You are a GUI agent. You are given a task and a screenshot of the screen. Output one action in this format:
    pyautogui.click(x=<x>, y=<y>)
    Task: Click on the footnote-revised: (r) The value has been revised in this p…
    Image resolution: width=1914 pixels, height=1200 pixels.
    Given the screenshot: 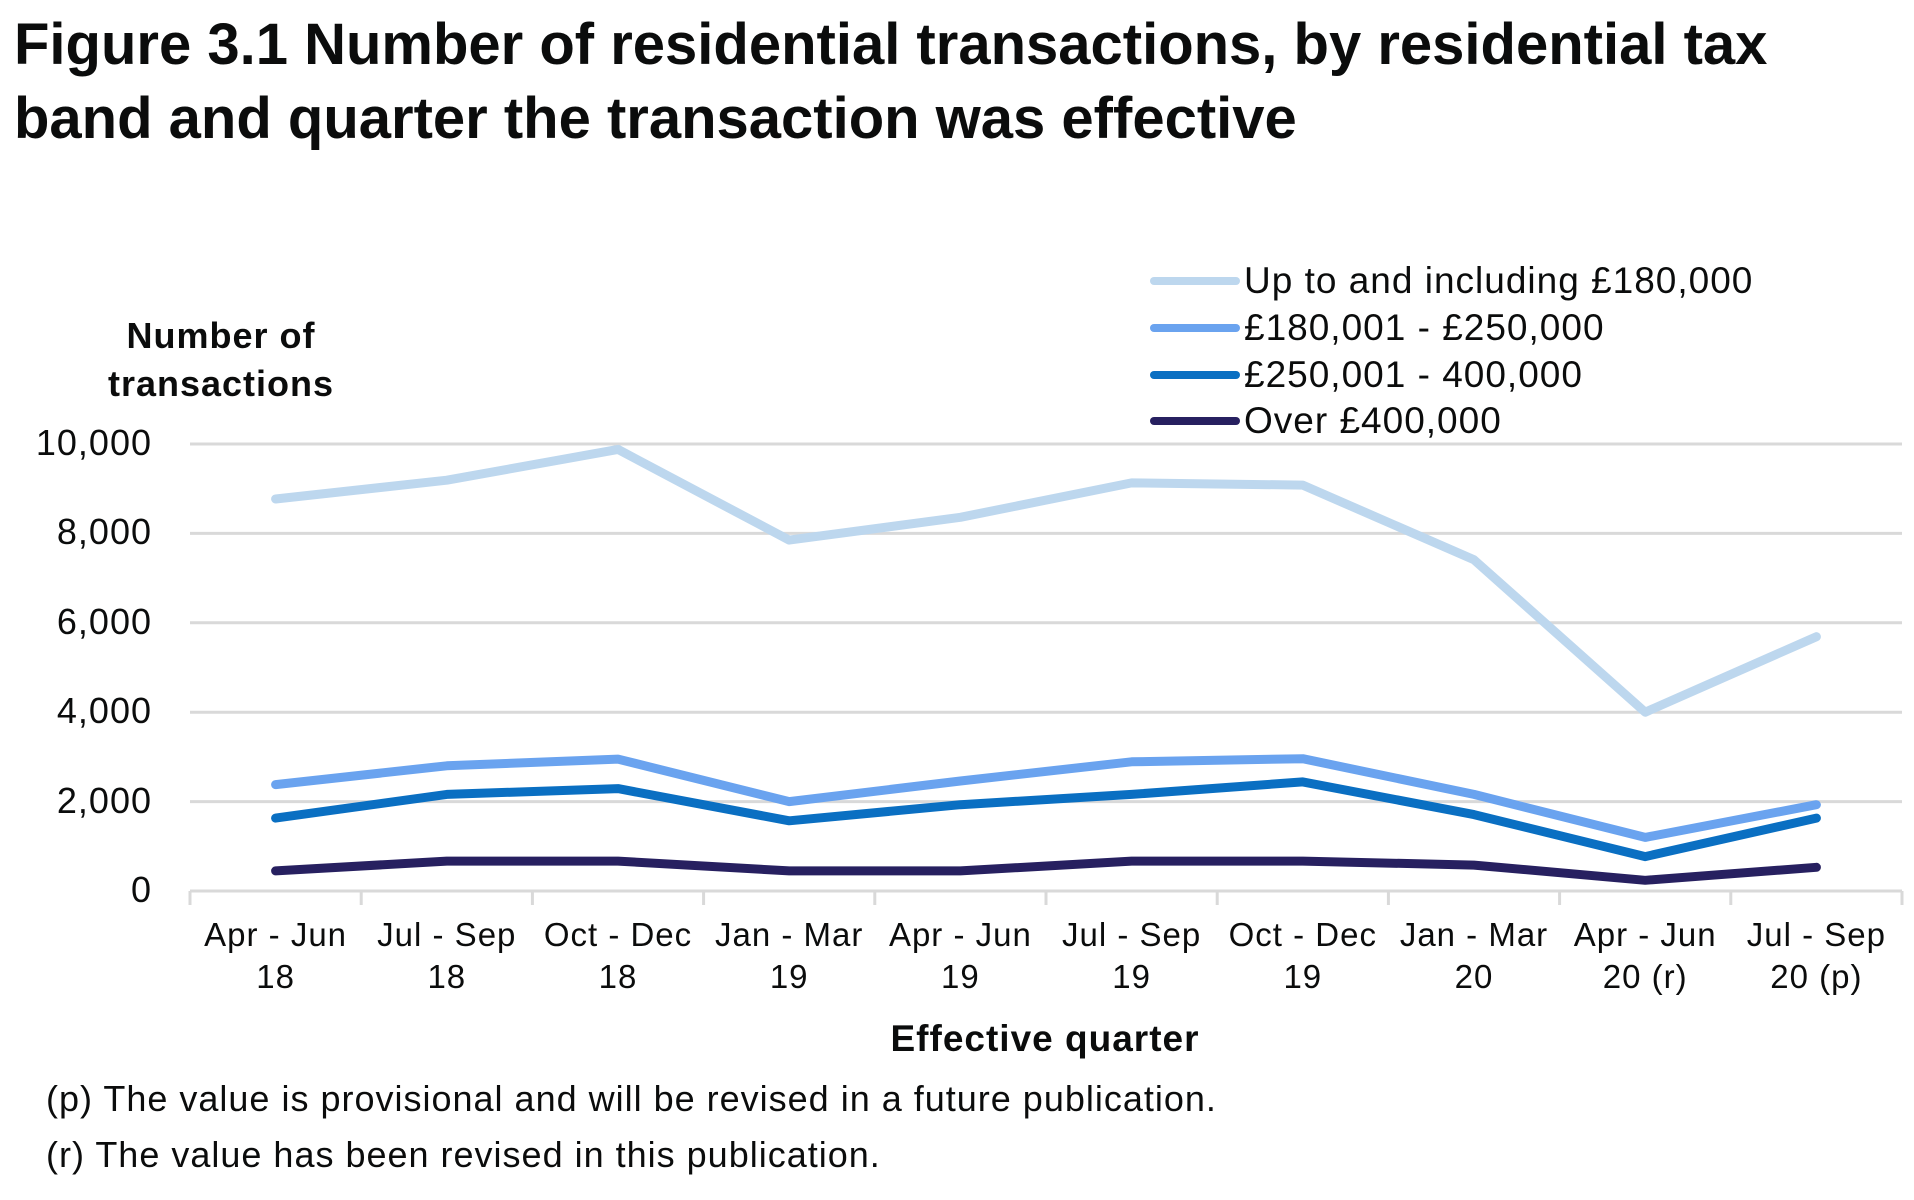 What is the action you would take?
    pyautogui.click(x=463, y=1154)
    